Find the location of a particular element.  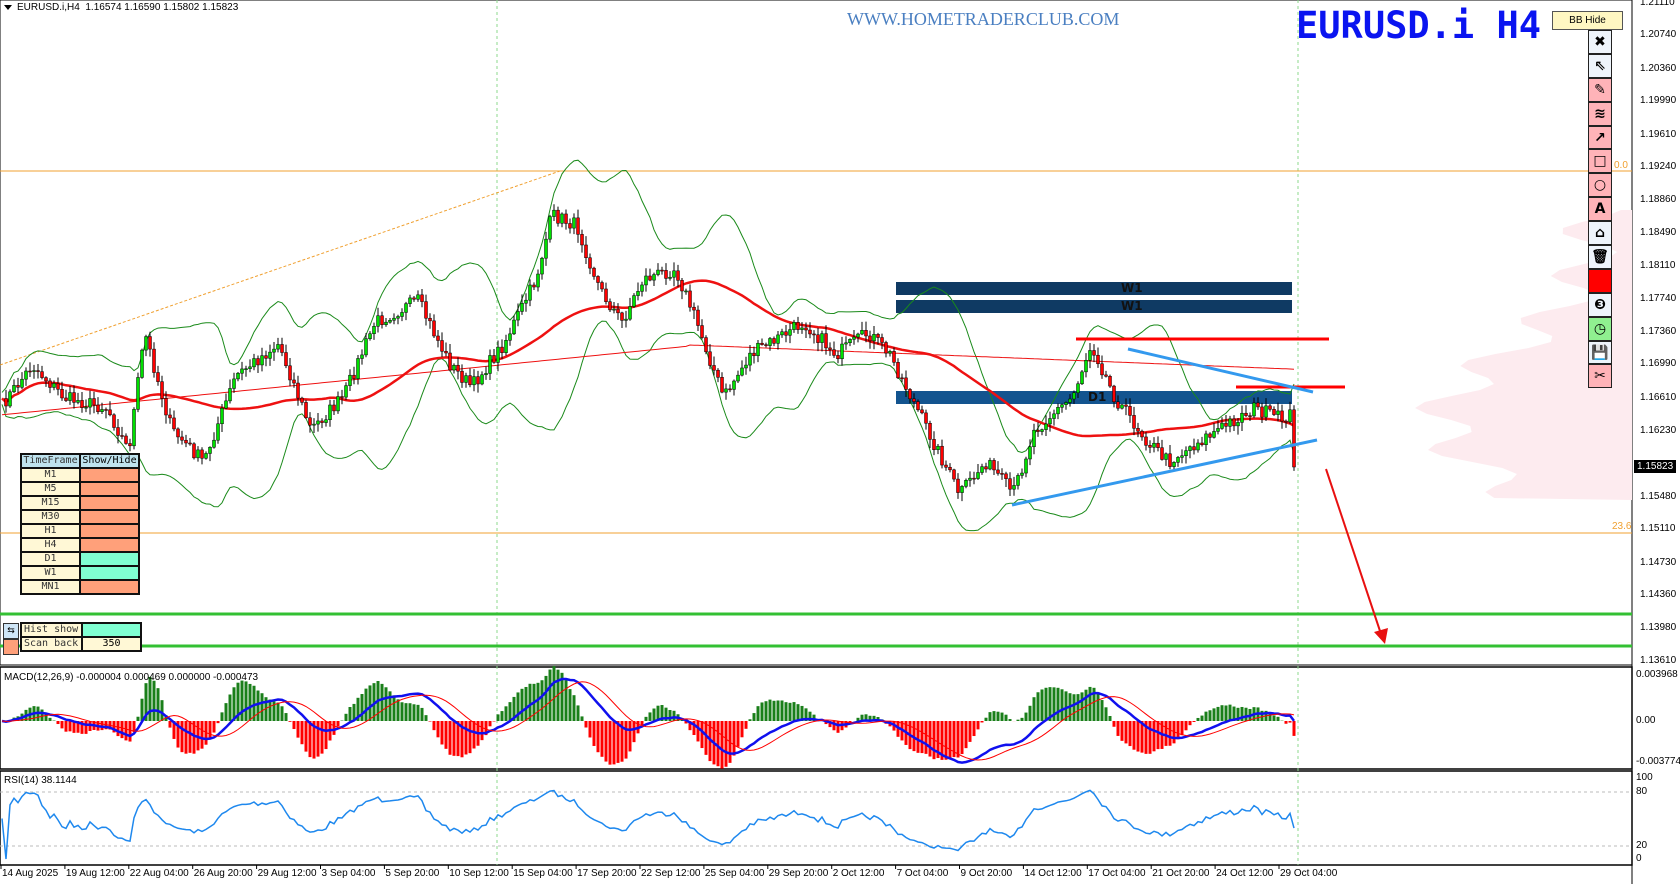

number-three-tool-button: ❸ is located at coordinates (1600, 304).